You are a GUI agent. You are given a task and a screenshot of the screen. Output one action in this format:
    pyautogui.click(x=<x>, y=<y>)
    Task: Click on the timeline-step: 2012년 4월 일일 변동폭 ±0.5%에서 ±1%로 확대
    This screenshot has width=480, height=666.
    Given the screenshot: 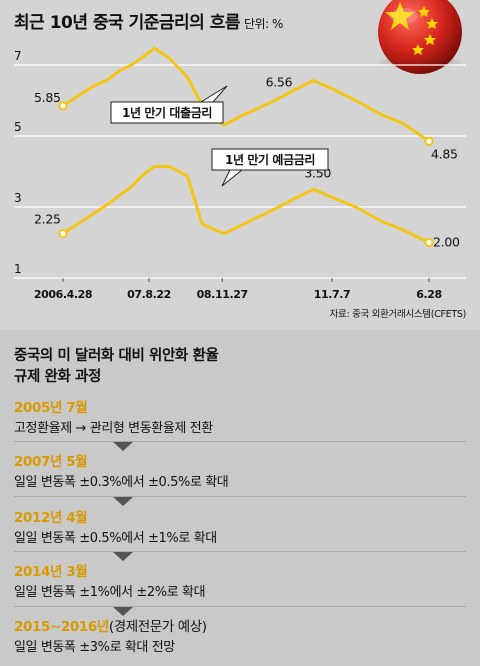 What is the action you would take?
    pyautogui.click(x=115, y=528)
    